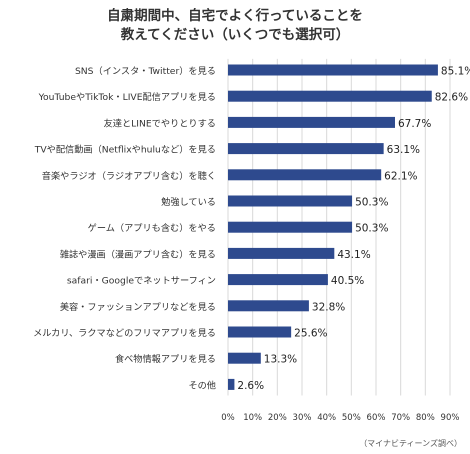 This screenshot has height=454, width=470. I want to click on value-label: 63.1%, so click(403, 150).